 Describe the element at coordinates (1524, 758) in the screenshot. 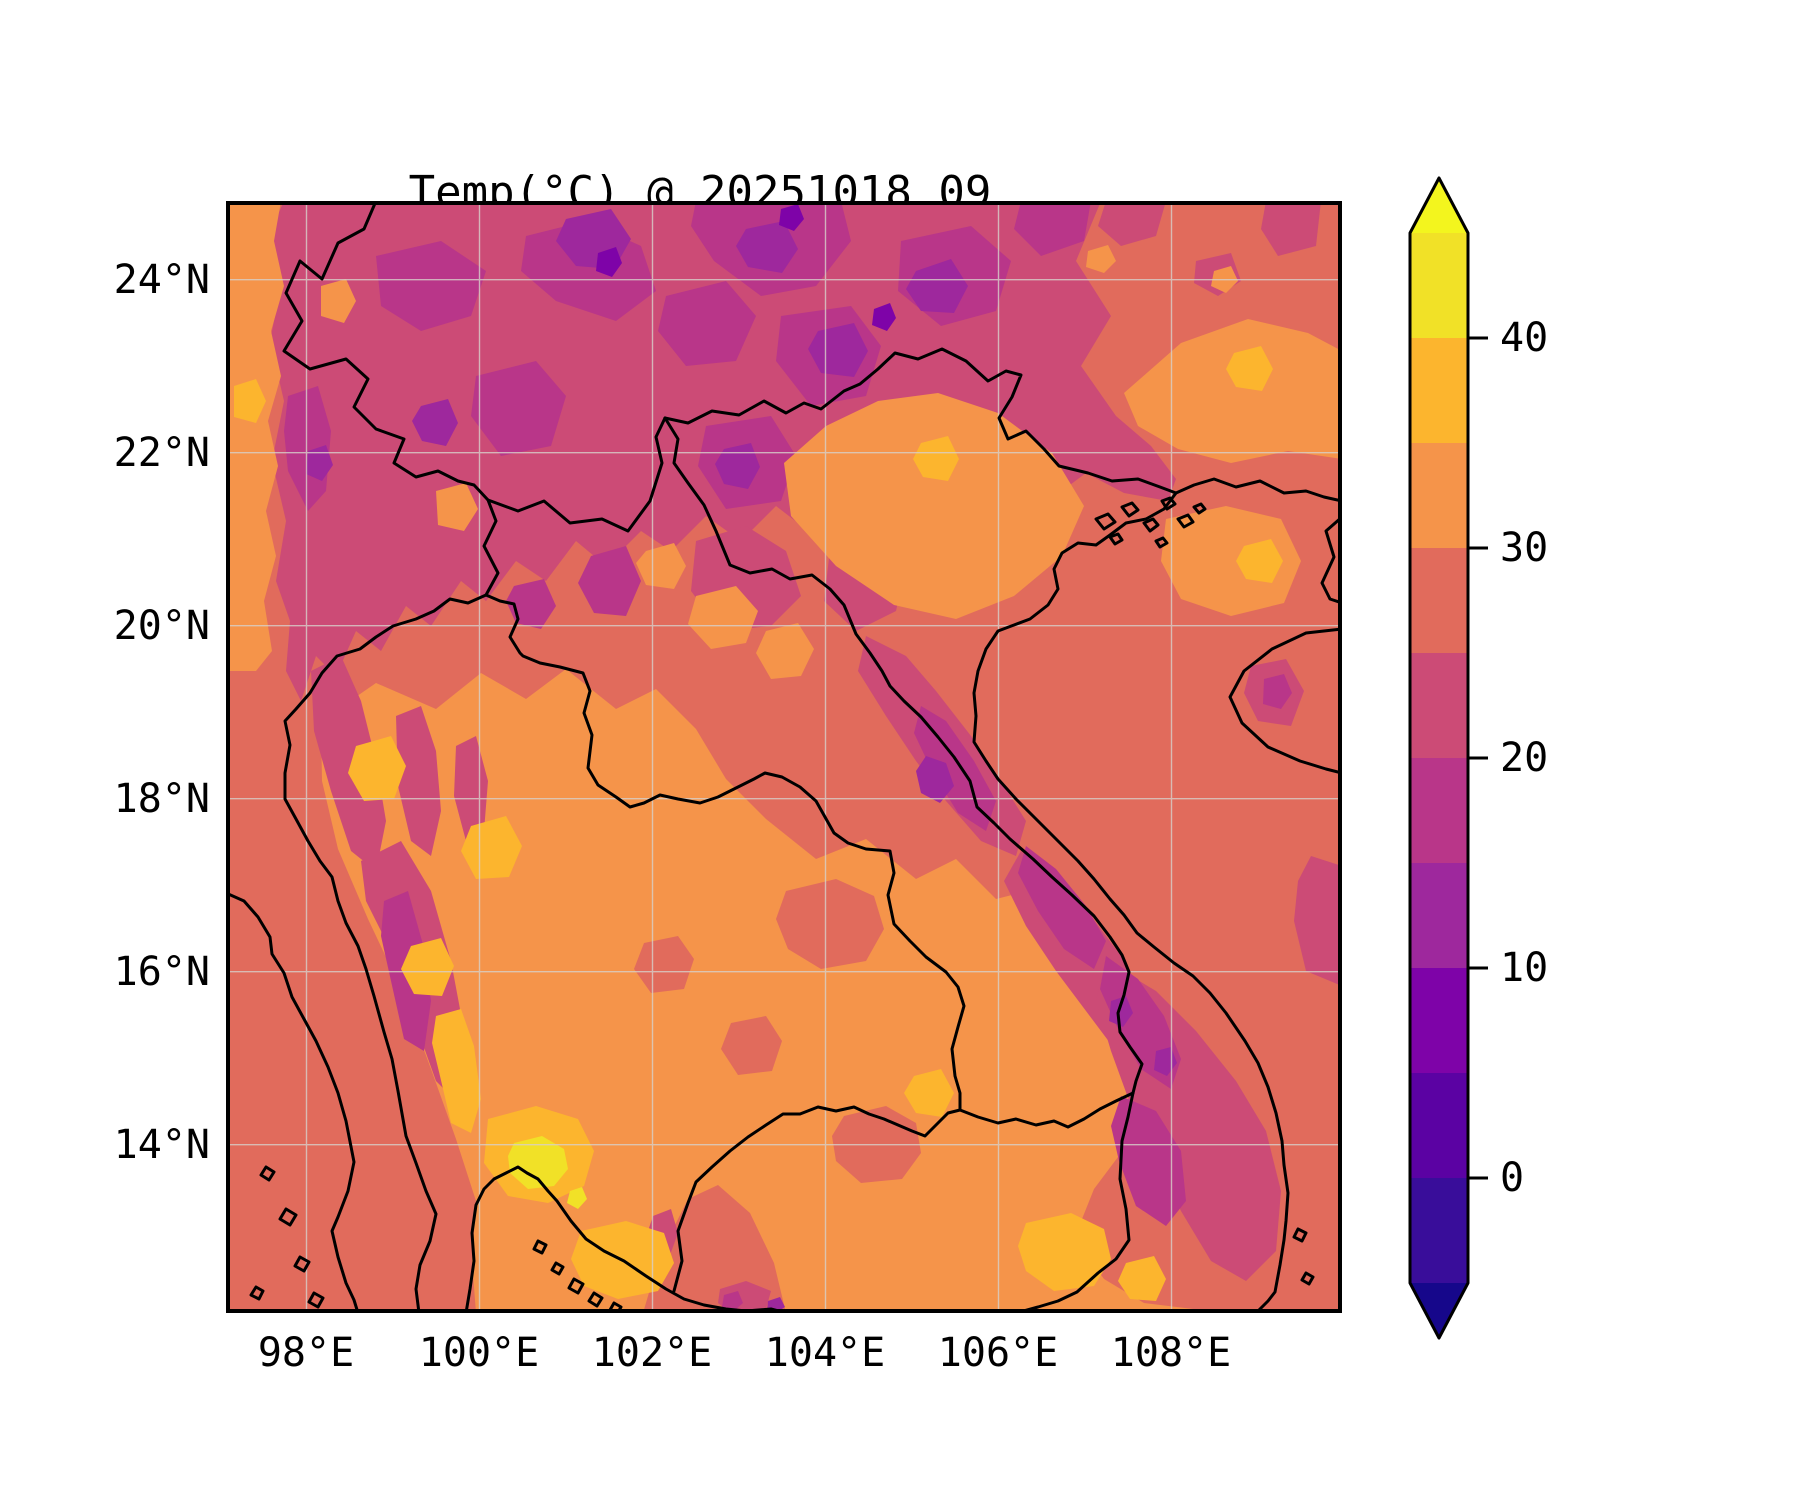

I see `cbtick-20: 20` at that location.